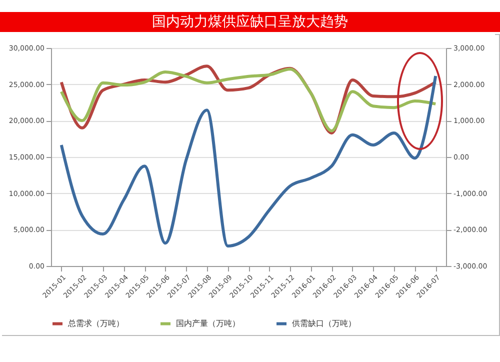  What do you see at coordinates (95, 323) in the screenshot?
I see `legend-label: 总需求（万吨）` at bounding box center [95, 323].